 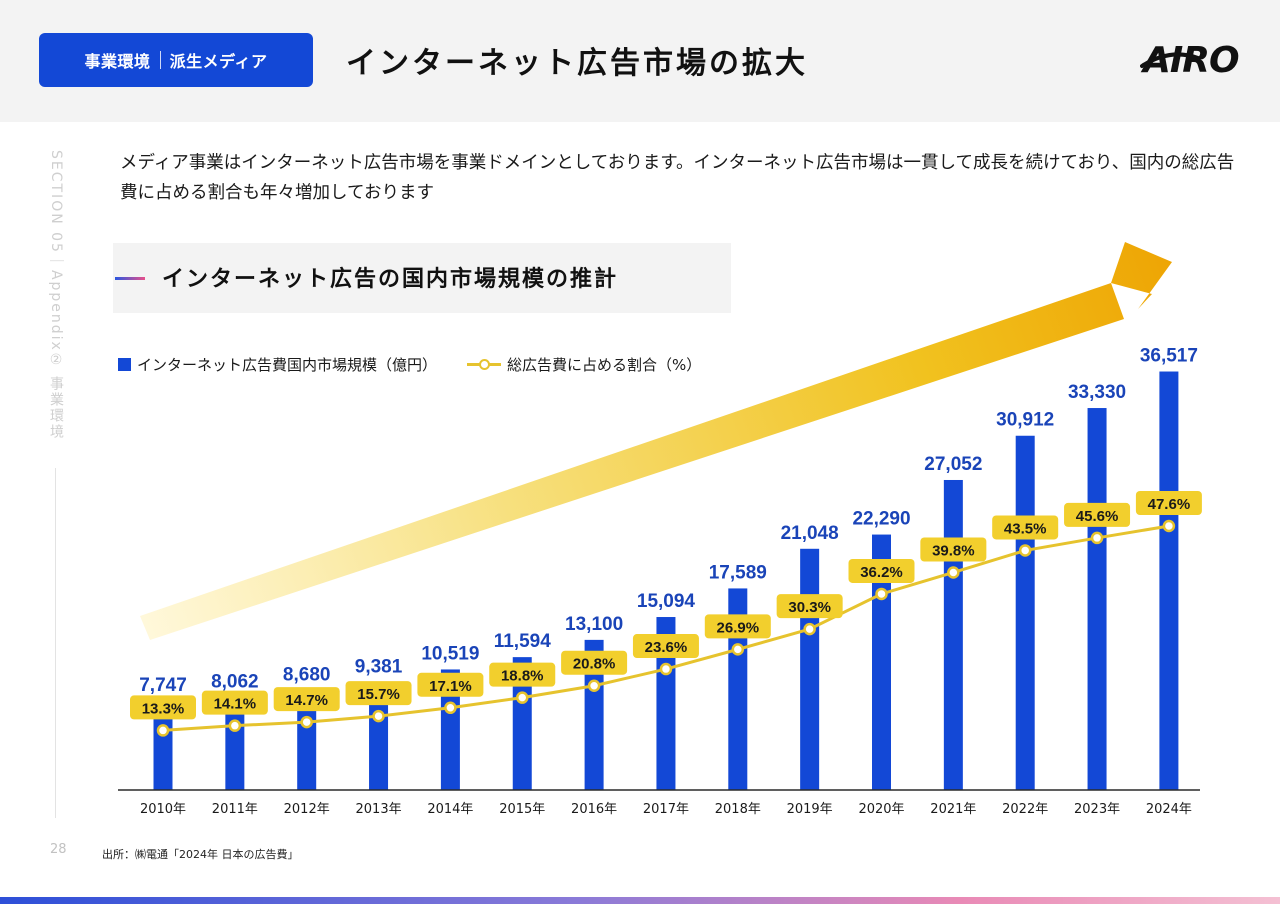 I want to click on section-badge-left: 事業環境, so click(x=117, y=61).